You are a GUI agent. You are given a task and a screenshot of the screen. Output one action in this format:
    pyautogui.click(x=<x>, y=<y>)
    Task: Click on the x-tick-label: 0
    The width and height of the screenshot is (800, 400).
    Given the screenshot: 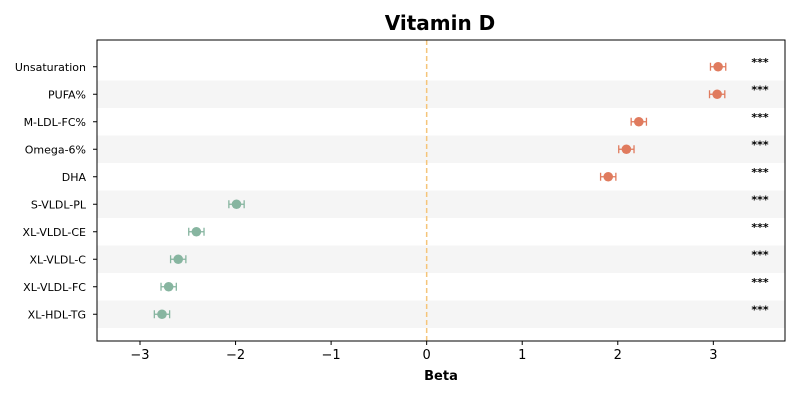 What is the action you would take?
    pyautogui.click(x=427, y=355)
    